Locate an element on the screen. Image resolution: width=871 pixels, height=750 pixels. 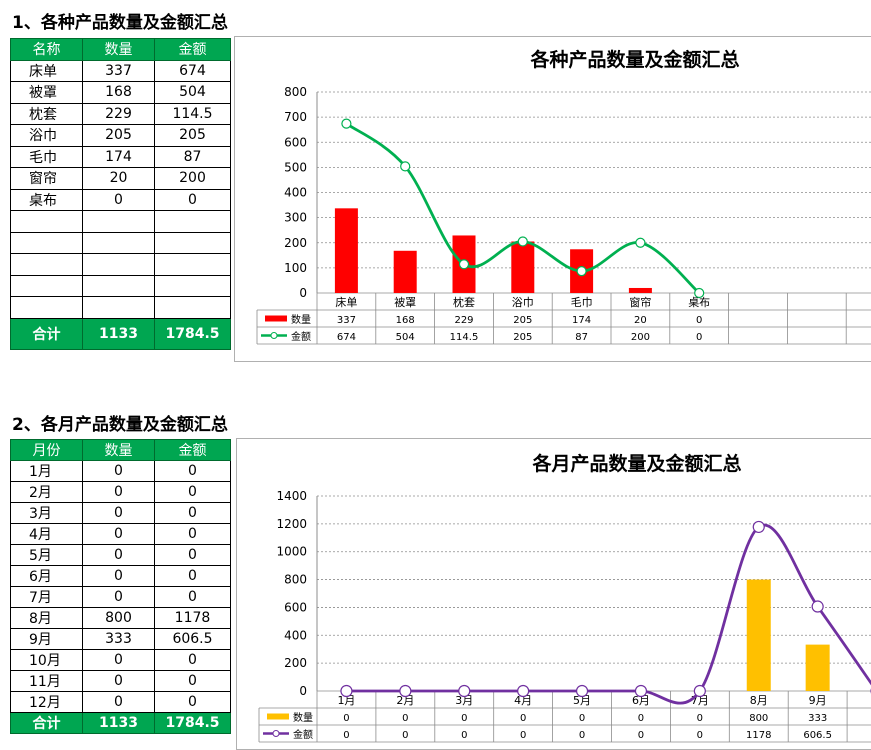
legend-key-bar is located at coordinates (278, 716).